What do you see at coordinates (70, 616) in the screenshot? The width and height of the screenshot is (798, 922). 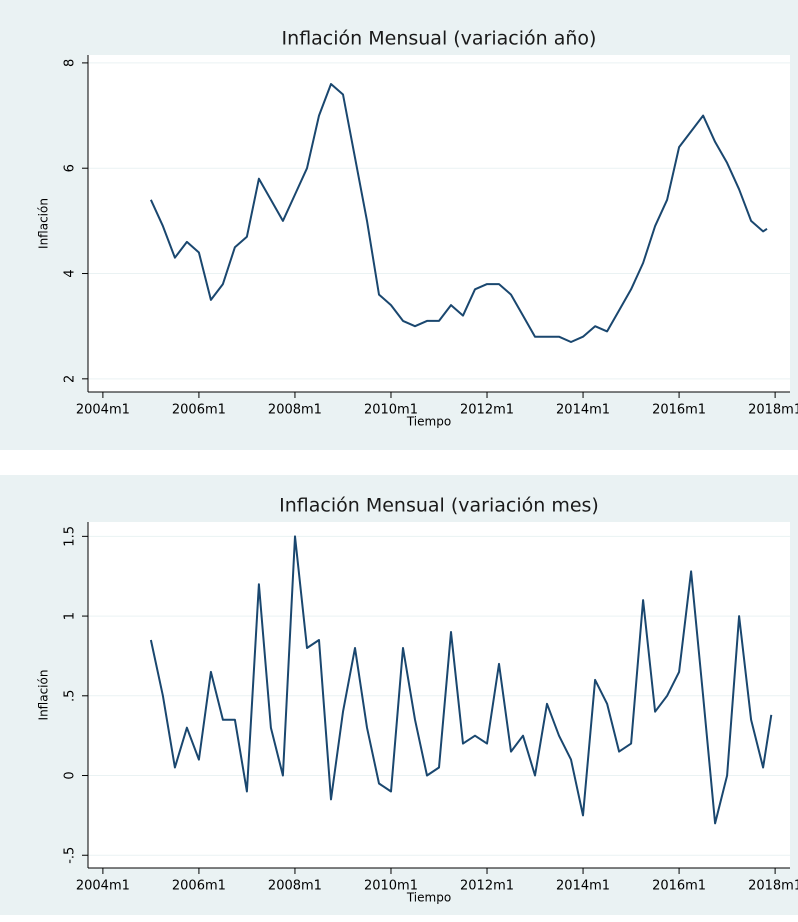 I see `y-tick-label: 1` at bounding box center [70, 616].